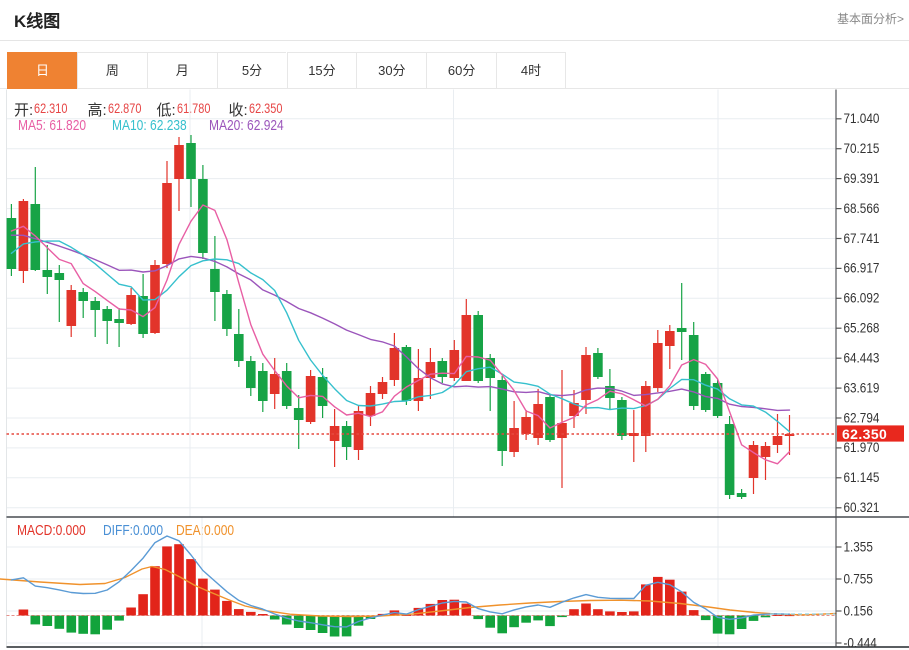  Describe the element at coordinates (858, 611) in the screenshot. I see `svg-text: 0.156` at that location.